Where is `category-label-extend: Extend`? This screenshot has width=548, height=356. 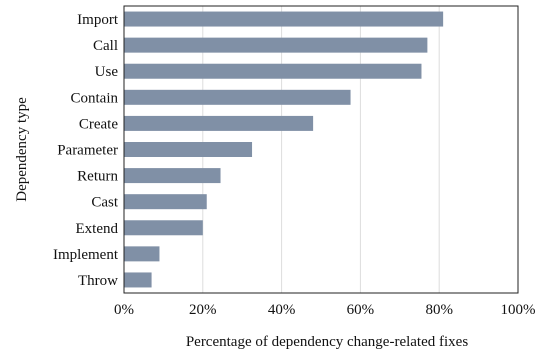 category-label-extend: Extend is located at coordinates (97, 229).